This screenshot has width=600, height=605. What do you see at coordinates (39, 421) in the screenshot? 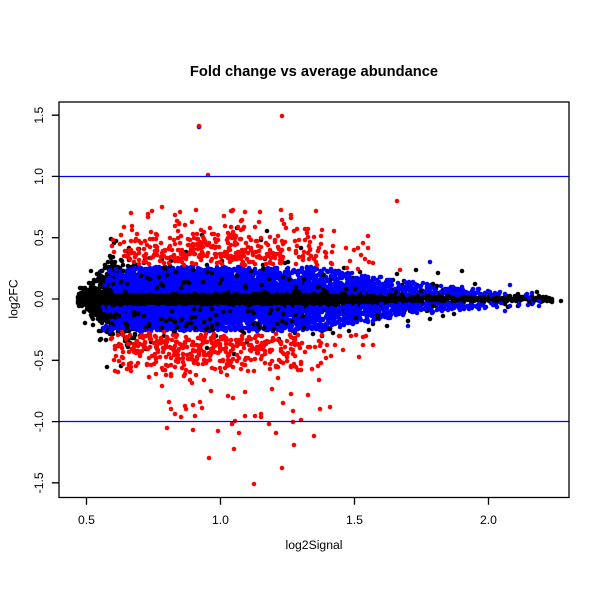
I see `svg-text: -1.0` at bounding box center [39, 421].